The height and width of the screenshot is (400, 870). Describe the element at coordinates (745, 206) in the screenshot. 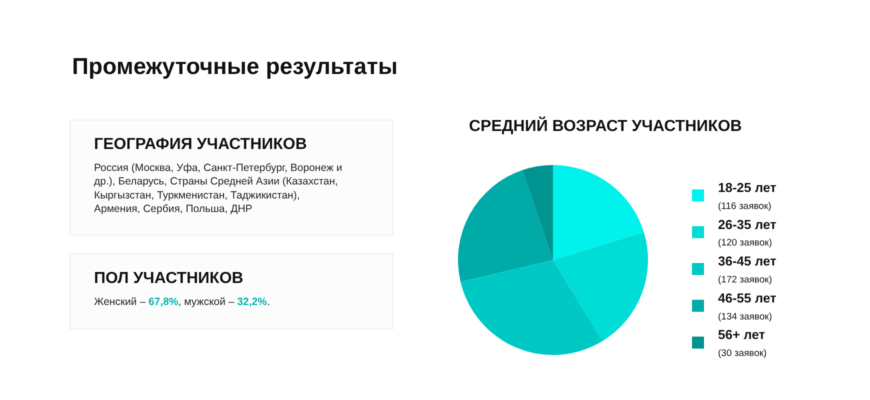

I see `data-label: (116 заявок)` at that location.